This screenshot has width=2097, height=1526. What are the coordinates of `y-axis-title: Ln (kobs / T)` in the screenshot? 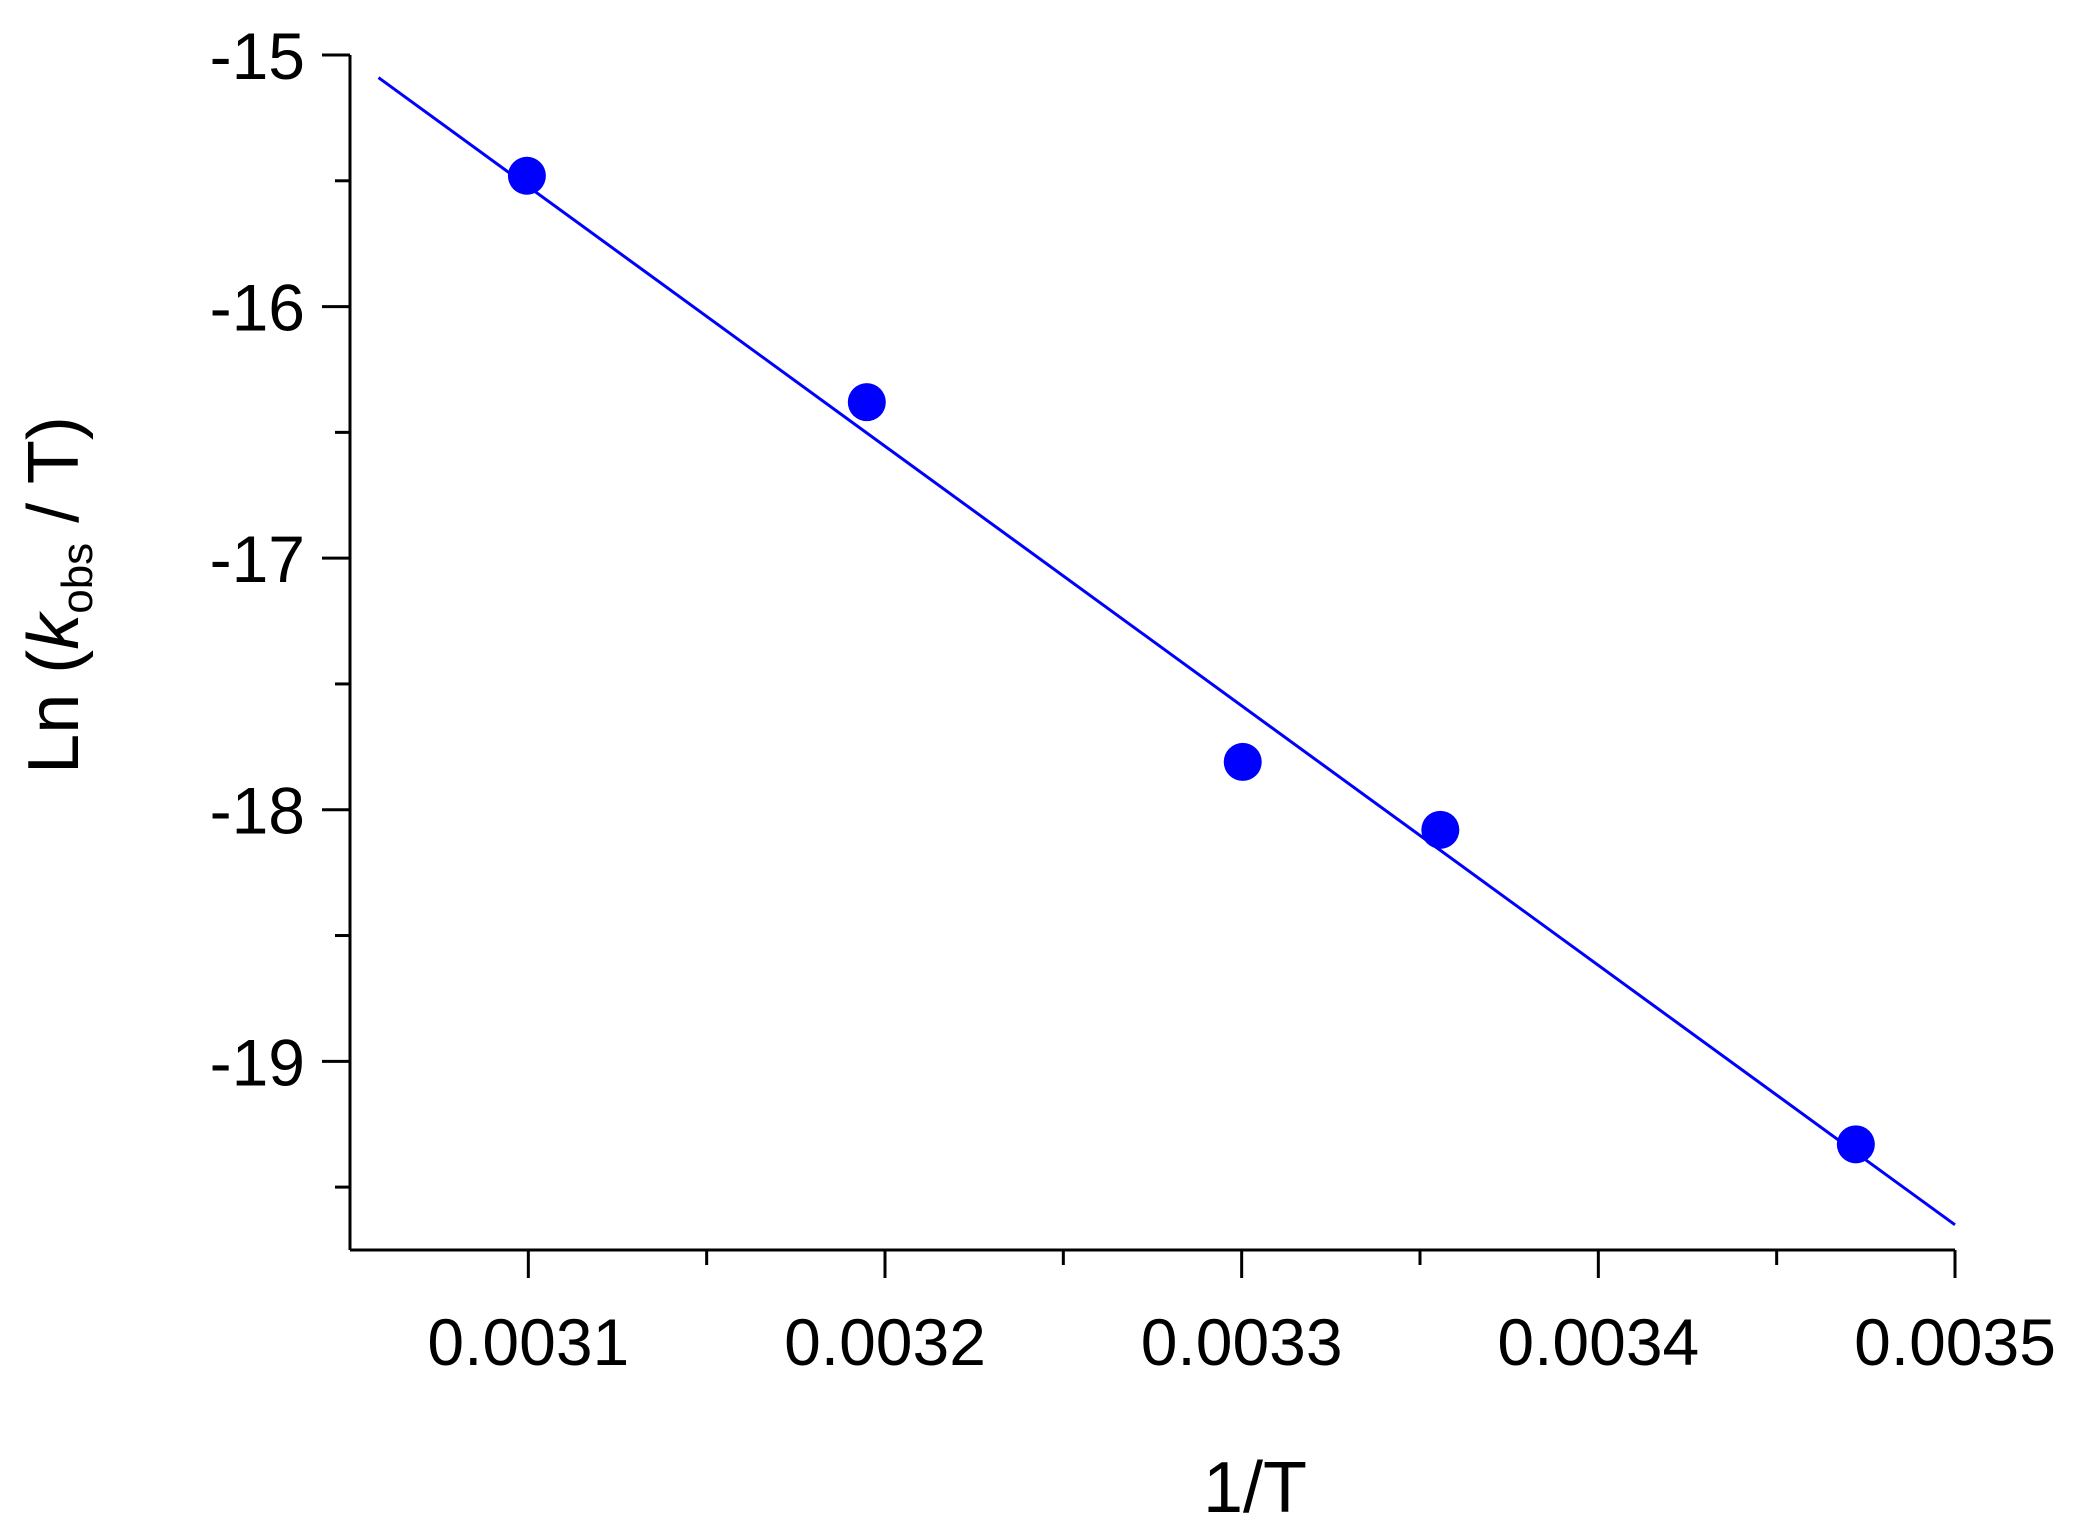 It's located at (58, 595).